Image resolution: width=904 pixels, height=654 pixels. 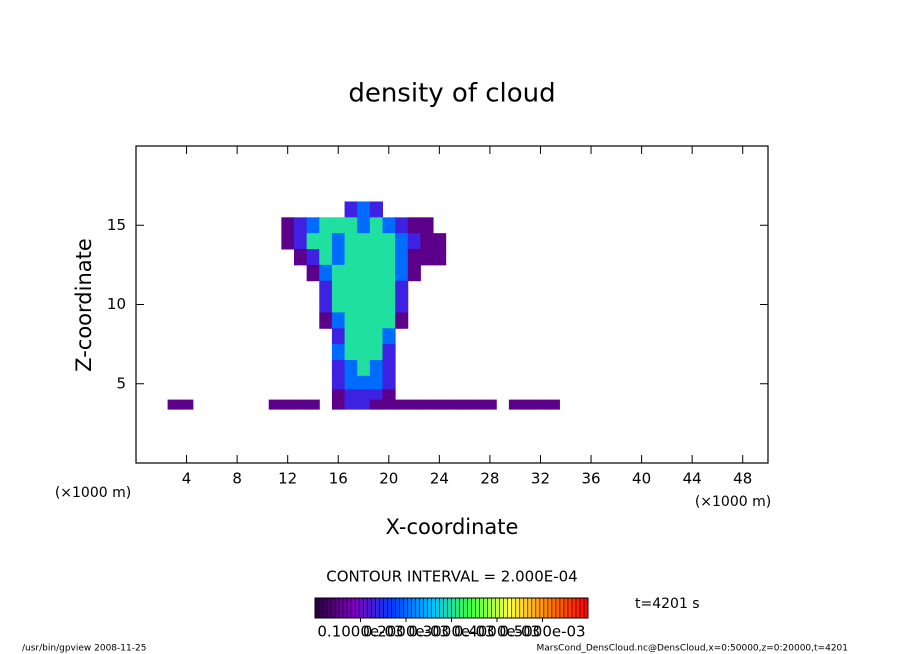 What do you see at coordinates (489, 479) in the screenshot?
I see `x-tick-label: 28` at bounding box center [489, 479].